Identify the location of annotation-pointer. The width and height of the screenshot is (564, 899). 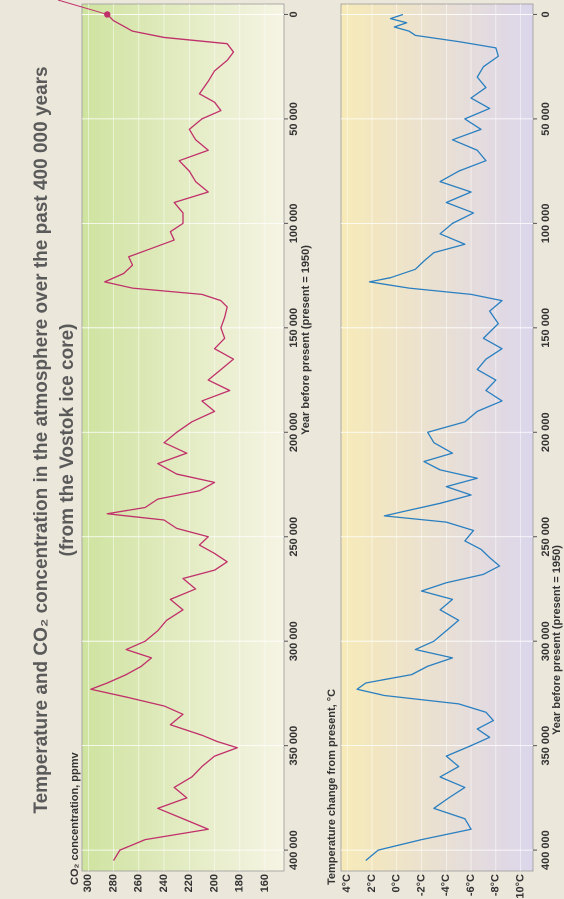
(82, 7).